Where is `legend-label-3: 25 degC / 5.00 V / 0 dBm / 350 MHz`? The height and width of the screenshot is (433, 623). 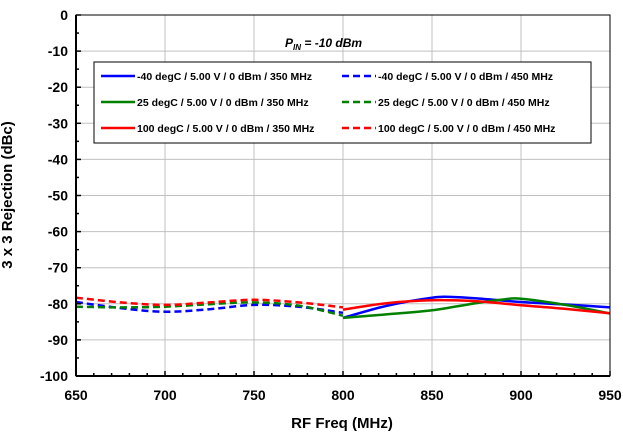 legend-label-3: 25 degC / 5.00 V / 0 dBm / 350 MHz is located at coordinates (223, 103).